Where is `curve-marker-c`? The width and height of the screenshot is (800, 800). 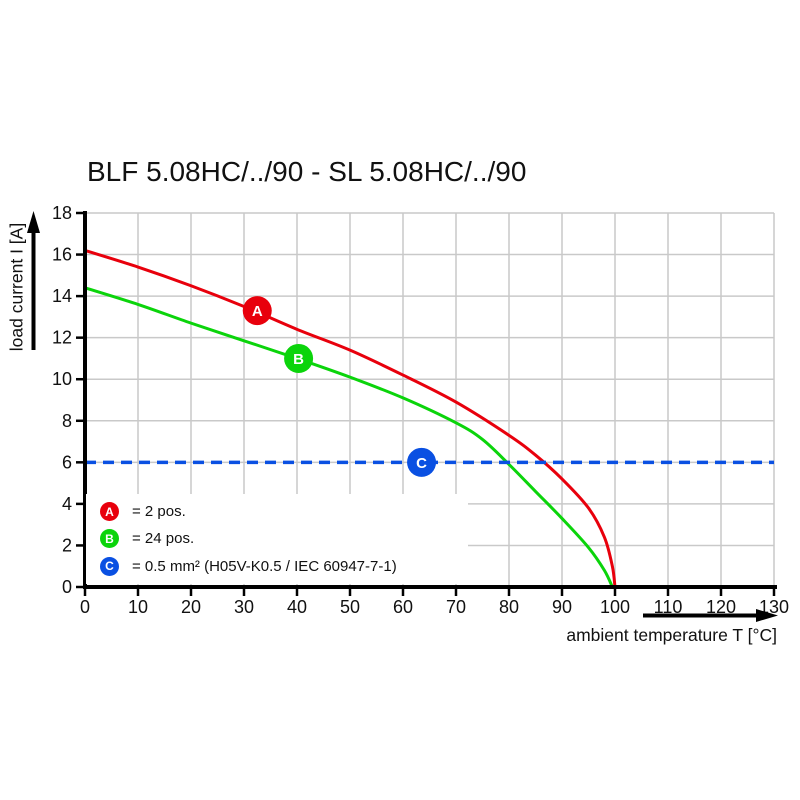 curve-marker-c is located at coordinates (422, 462).